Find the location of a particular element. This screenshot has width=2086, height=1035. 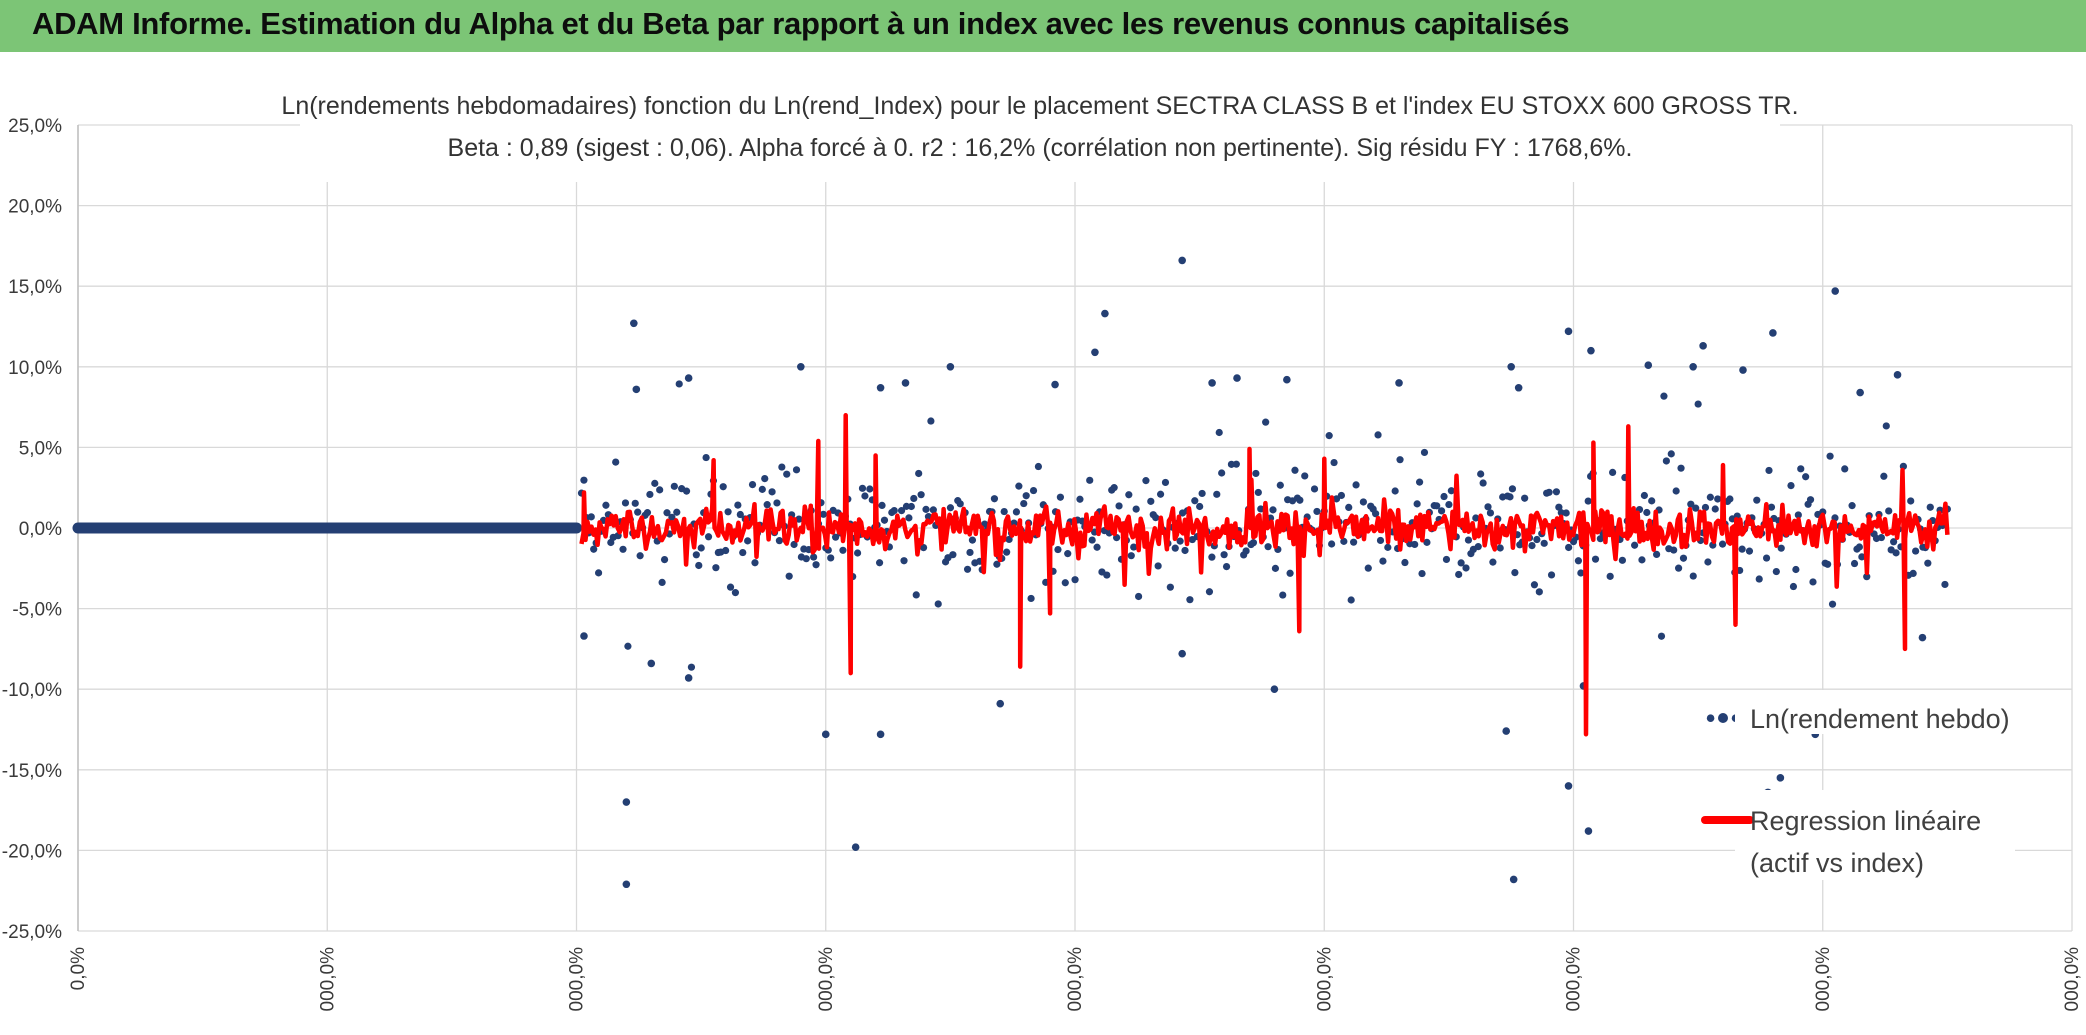

legend-label-regression-2: (actif vs index) is located at coordinates (1837, 863).